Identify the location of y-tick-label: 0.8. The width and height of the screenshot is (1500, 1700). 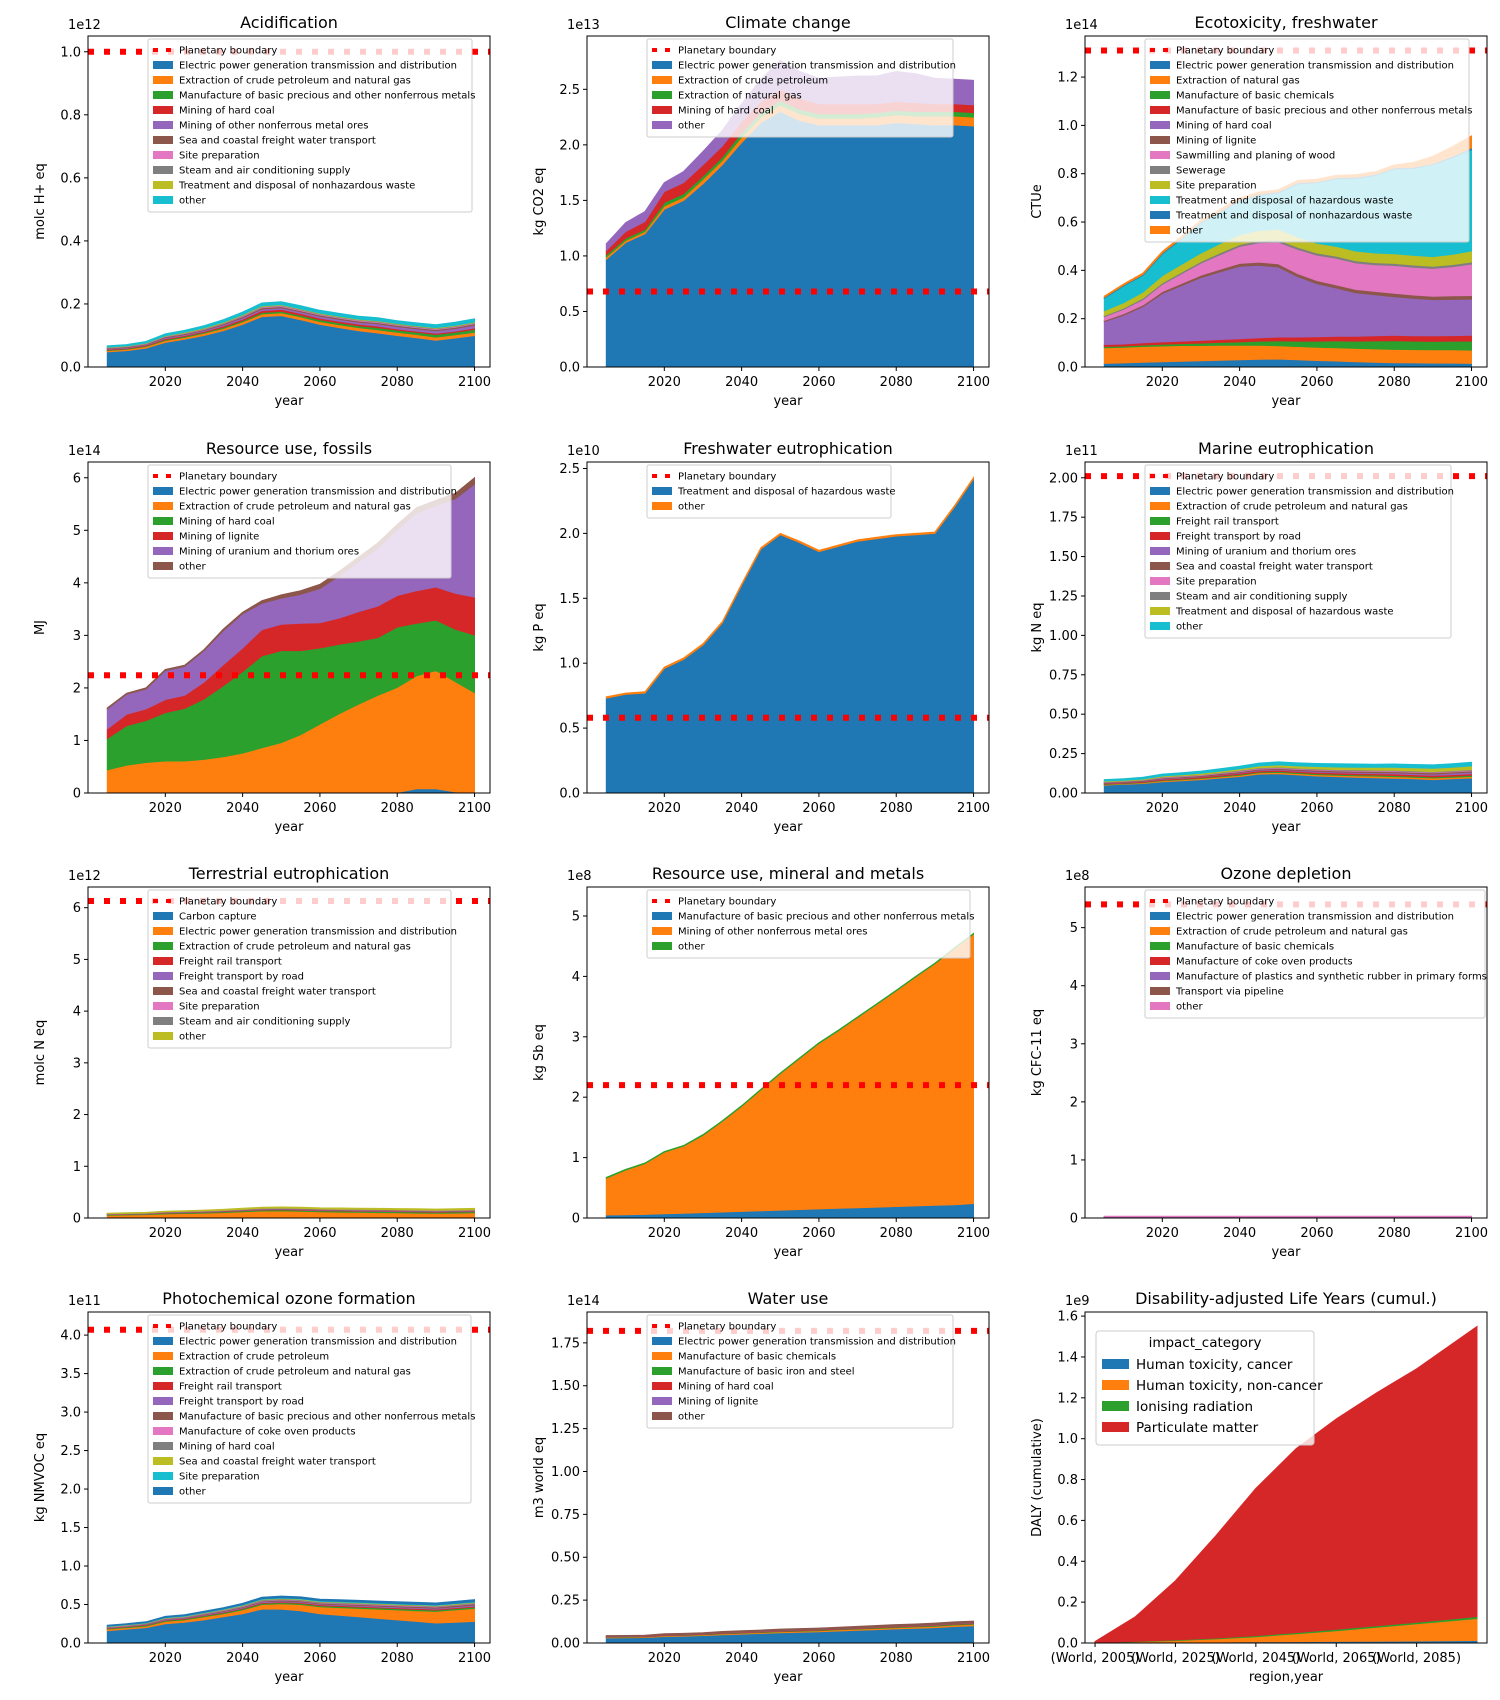
(70, 115).